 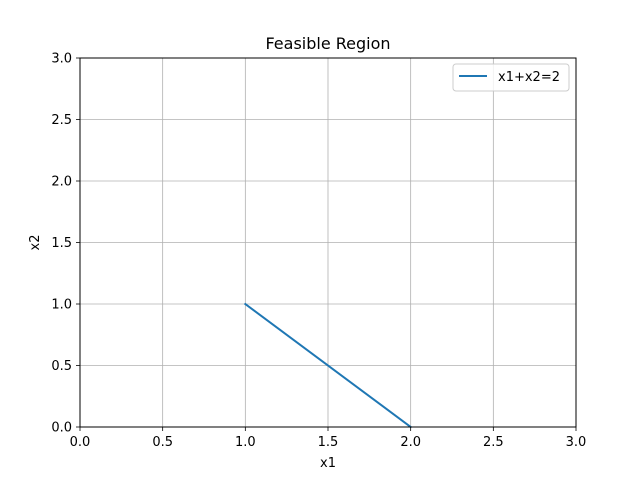 I want to click on x-axis-ticks: 0.0 0.5 1.0 1.5 2.0 2.5 3.0, so click(x=328, y=438).